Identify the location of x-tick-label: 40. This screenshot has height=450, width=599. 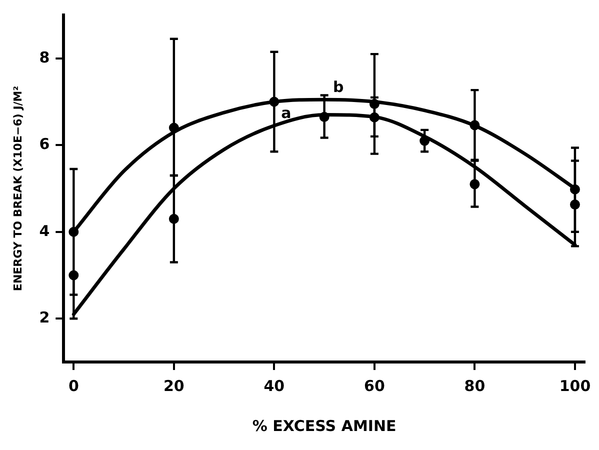
(274, 385).